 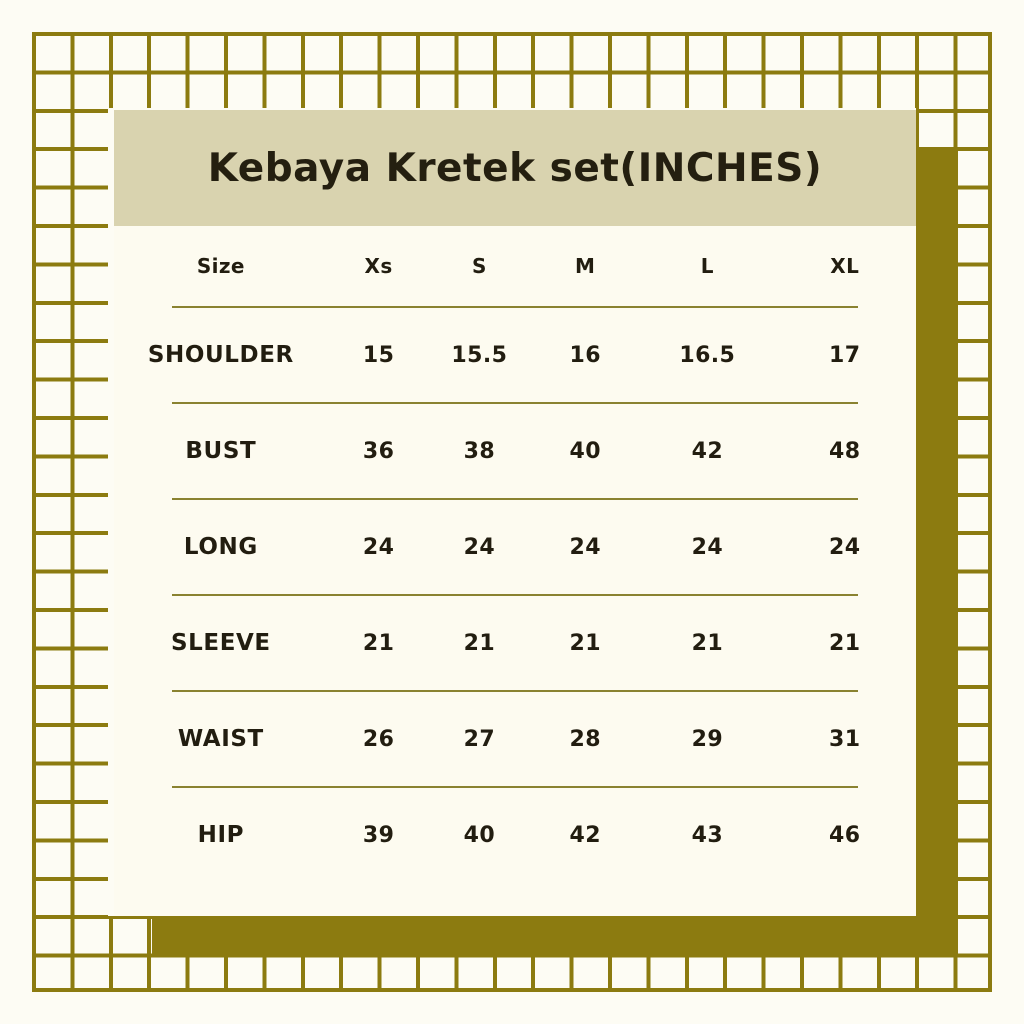 What do you see at coordinates (585, 451) in the screenshot?
I see `cell-bust-m: 40` at bounding box center [585, 451].